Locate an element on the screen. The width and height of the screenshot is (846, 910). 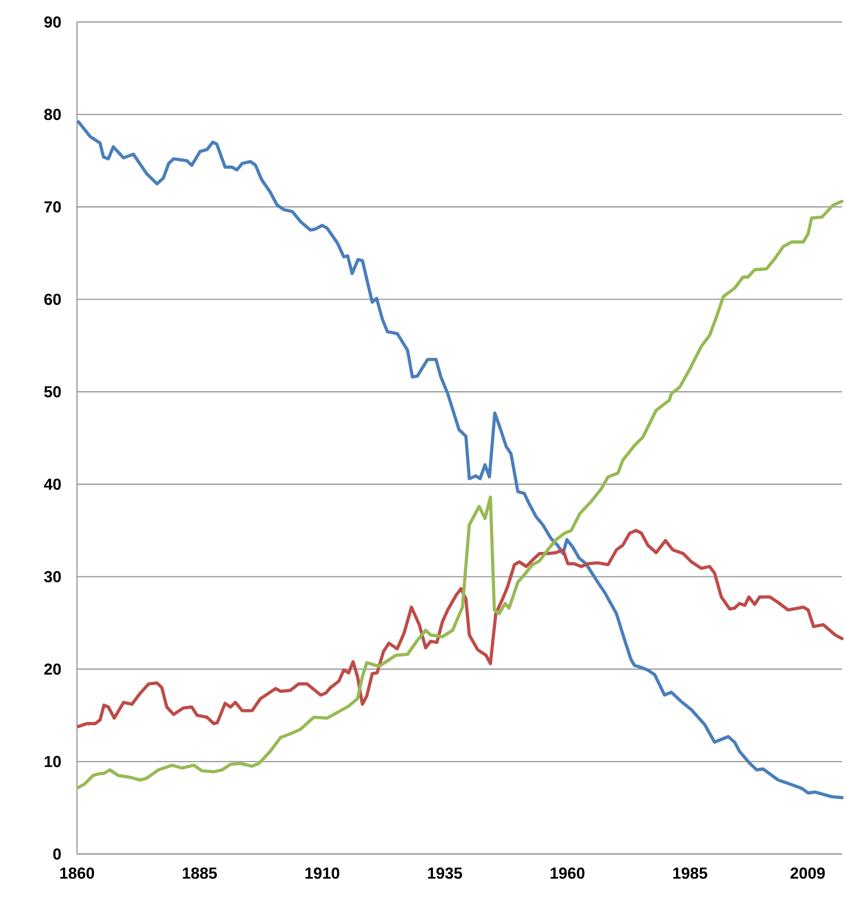
x-tick-label: 2009 is located at coordinates (807, 873).